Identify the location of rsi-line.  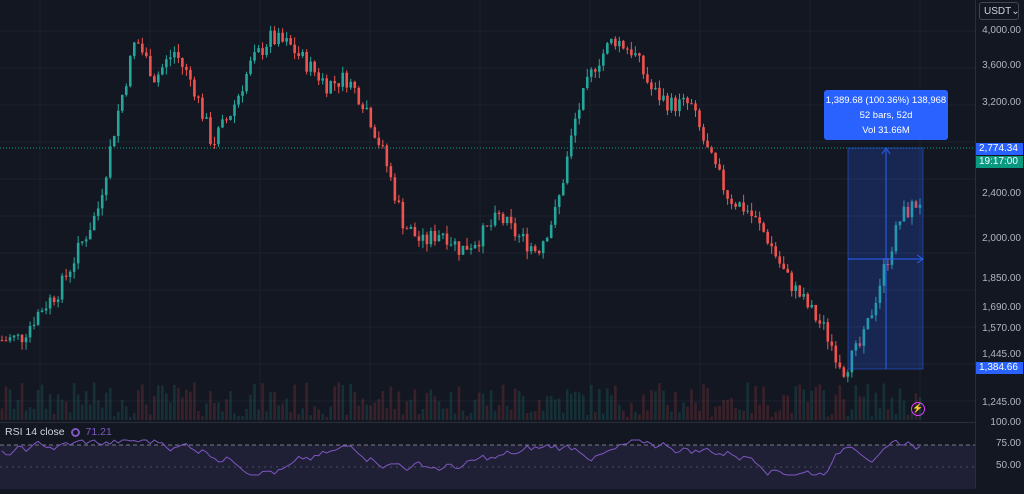
(461, 457).